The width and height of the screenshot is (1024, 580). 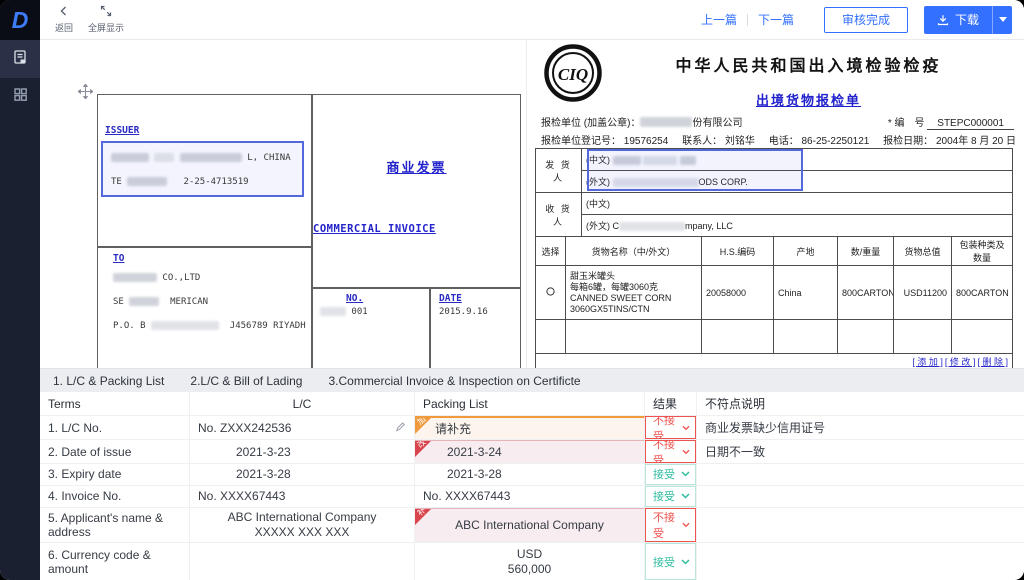 What do you see at coordinates (777, 122) in the screenshot?
I see `inspection-org-row: 报检单位 (加盖公章)： 份有限公司 * 编 号 STEPC000001` at bounding box center [777, 122].